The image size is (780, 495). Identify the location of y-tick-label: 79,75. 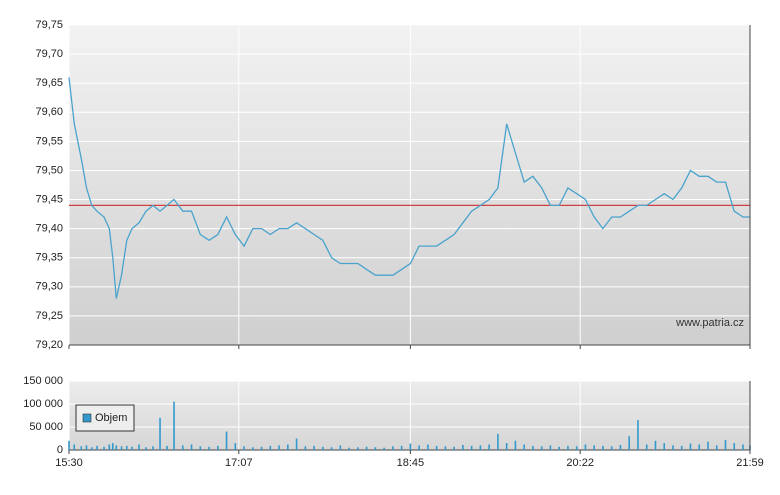
(49, 25).